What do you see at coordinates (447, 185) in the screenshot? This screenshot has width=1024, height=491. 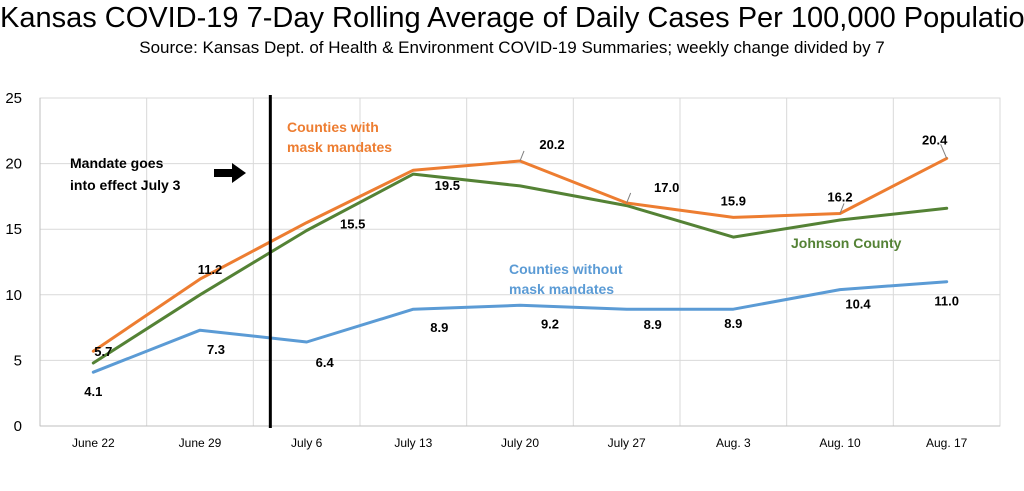 I see `data-label-with-mandates: 19.5` at bounding box center [447, 185].